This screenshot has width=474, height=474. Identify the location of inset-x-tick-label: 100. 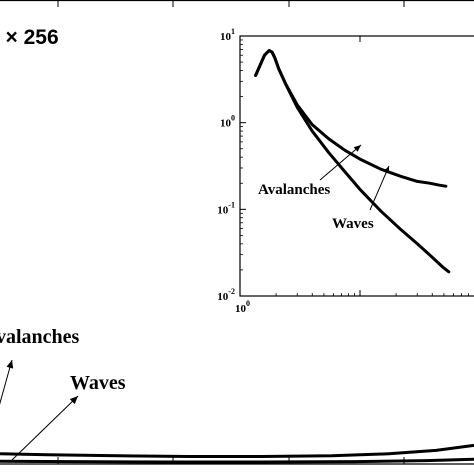
(242, 307).